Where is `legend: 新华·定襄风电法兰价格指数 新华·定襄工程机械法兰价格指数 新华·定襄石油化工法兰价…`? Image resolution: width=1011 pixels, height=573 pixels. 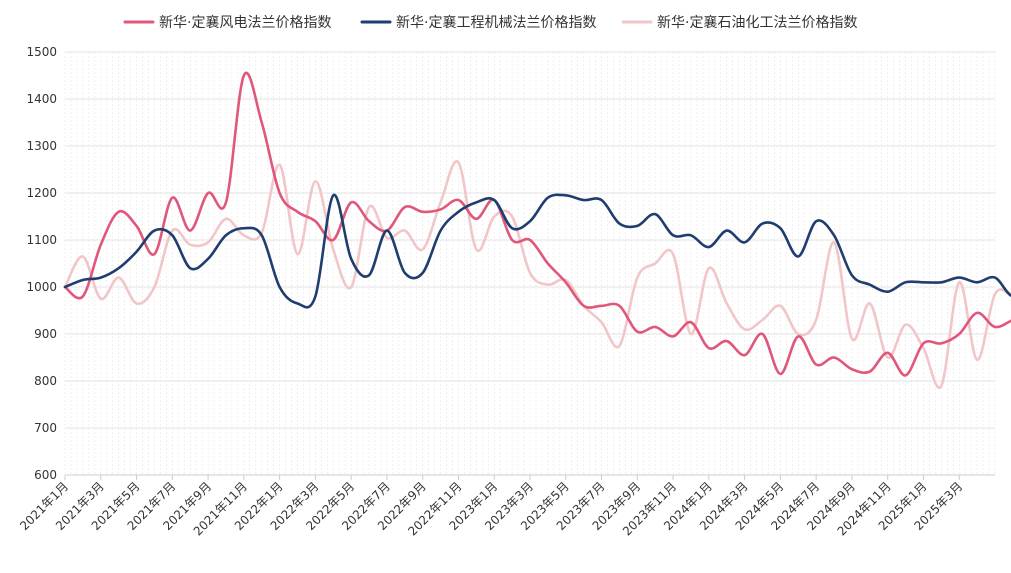 legend: 新华·定襄风电法兰价格指数 新华·定襄工程机械法兰价格指数 新华·定襄石油化工法兰价… is located at coordinates (490, 23).